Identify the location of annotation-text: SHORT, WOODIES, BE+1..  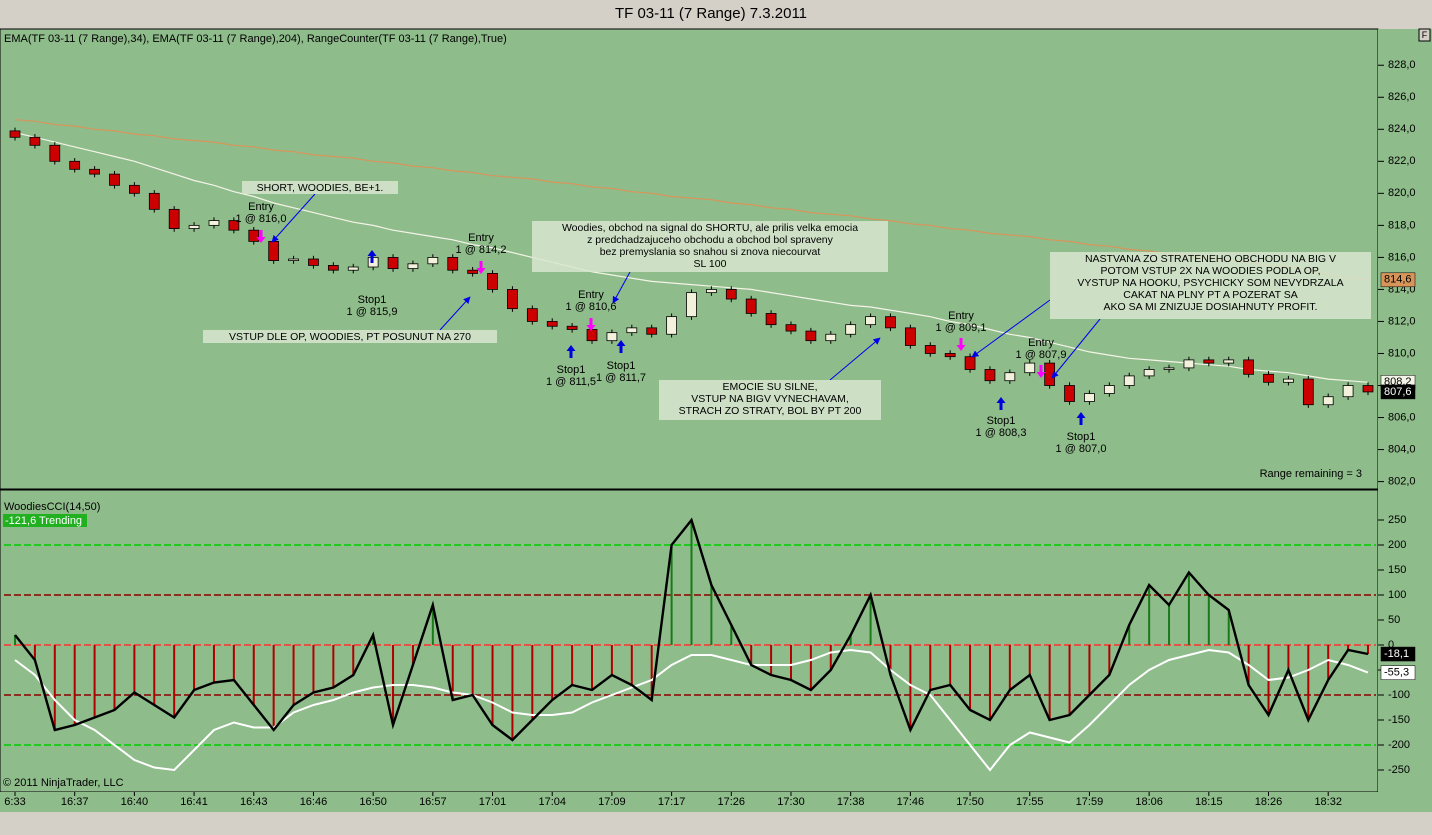
(320, 188).